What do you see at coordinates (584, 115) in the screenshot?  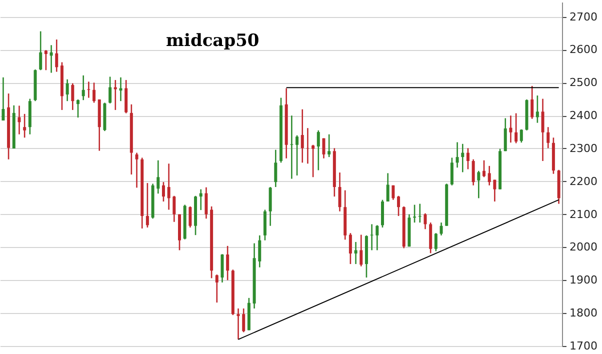 I see `y-tick-label: 2400` at bounding box center [584, 115].